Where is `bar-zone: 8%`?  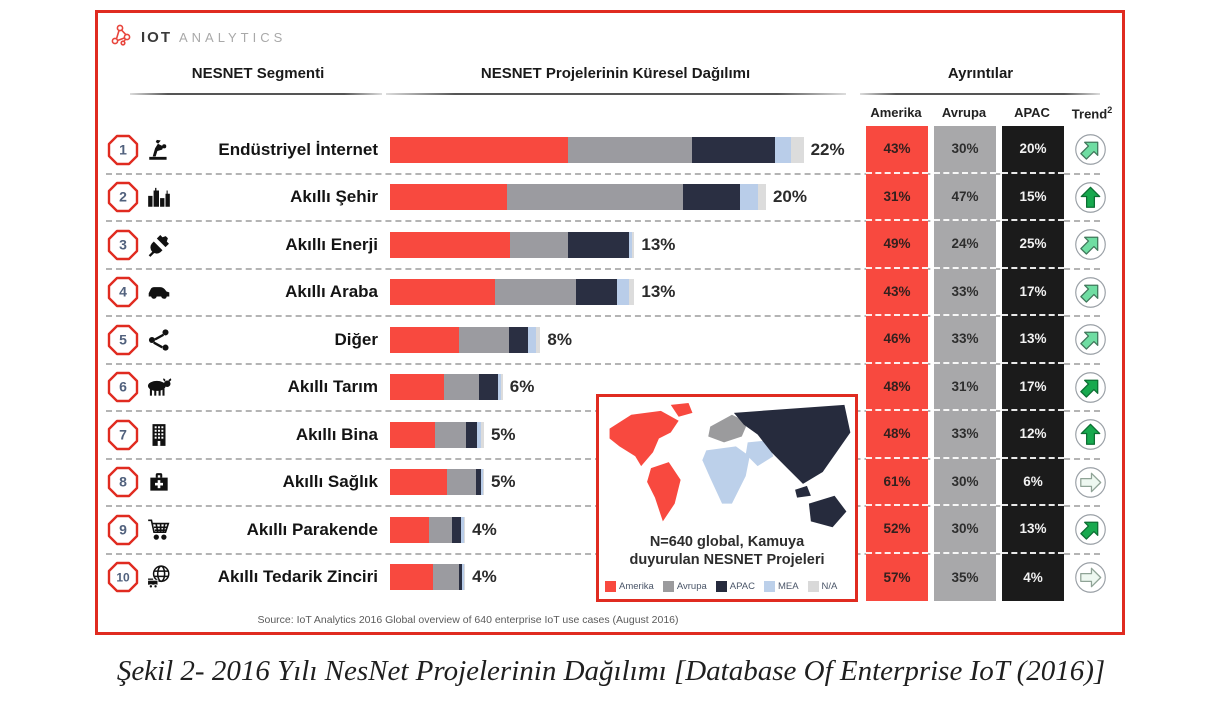
bar-zone: 8% is located at coordinates (625, 339).